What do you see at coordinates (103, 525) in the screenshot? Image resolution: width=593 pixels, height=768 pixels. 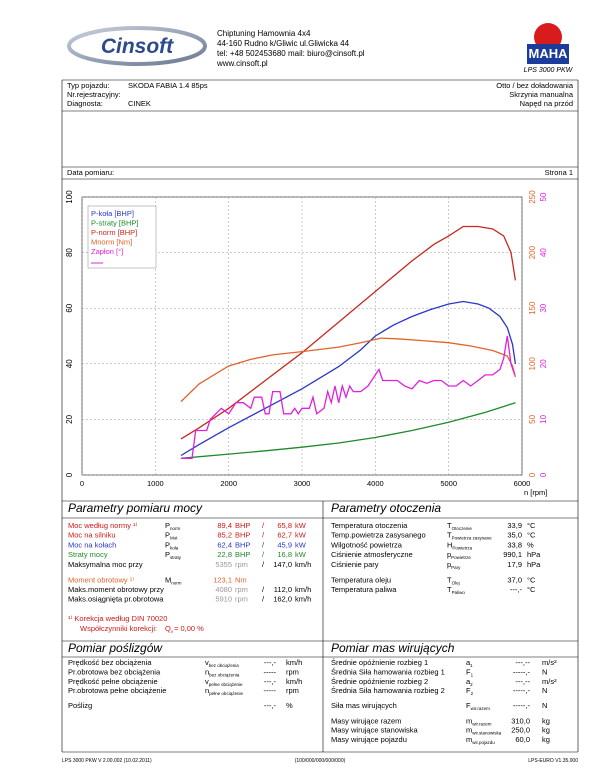 I see `row-label: Moc według normy ¹⁾` at bounding box center [103, 525].